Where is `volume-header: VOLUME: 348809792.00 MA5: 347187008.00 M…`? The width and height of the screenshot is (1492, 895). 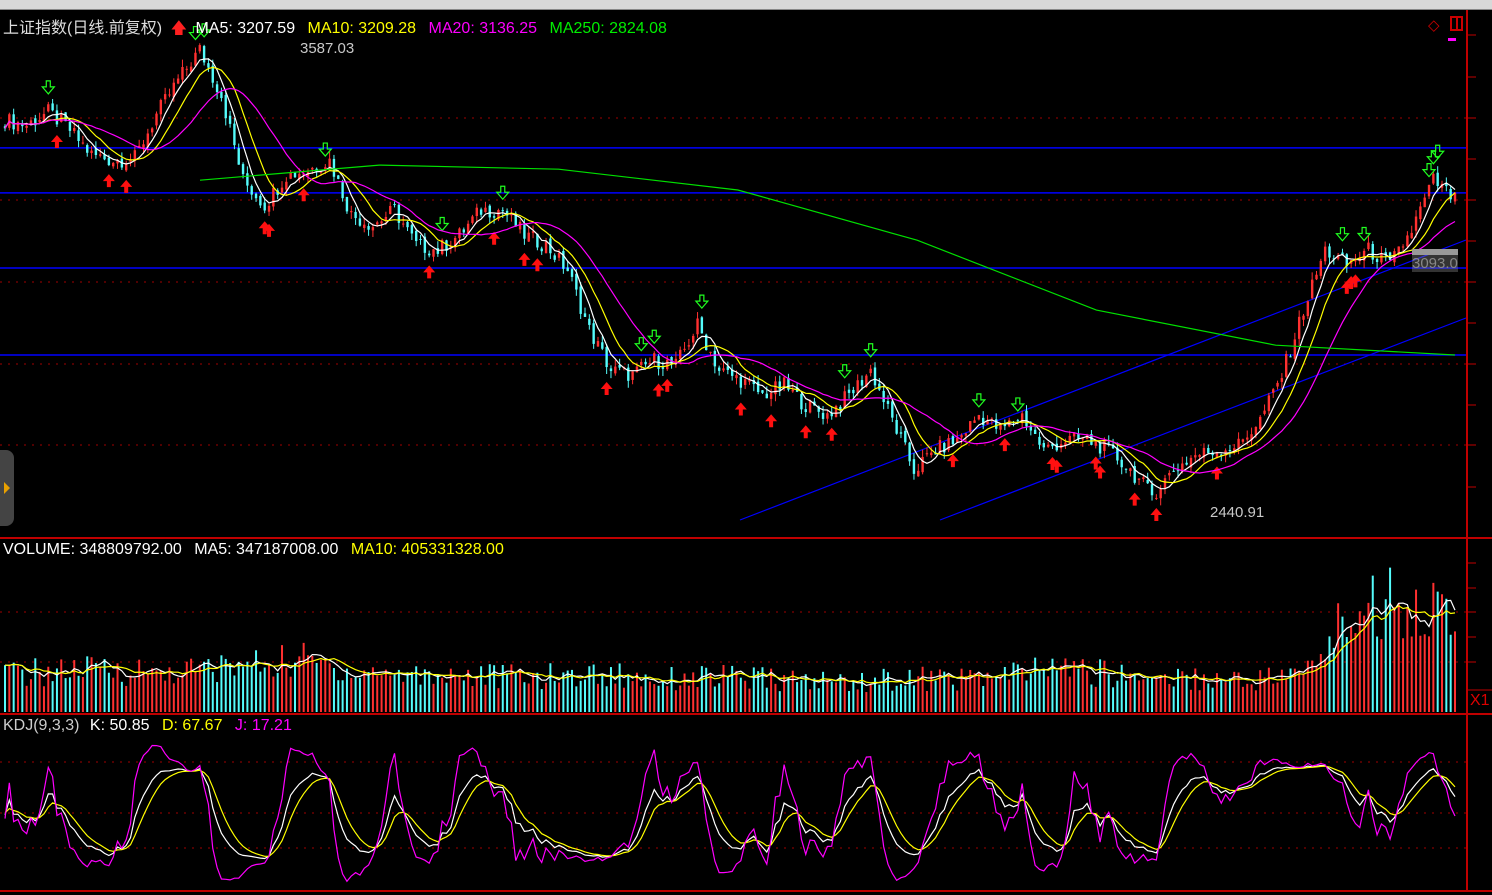
volume-header: VOLUME: 348809792.00 MA5: 347187008.00 M… is located at coordinates (257, 550).